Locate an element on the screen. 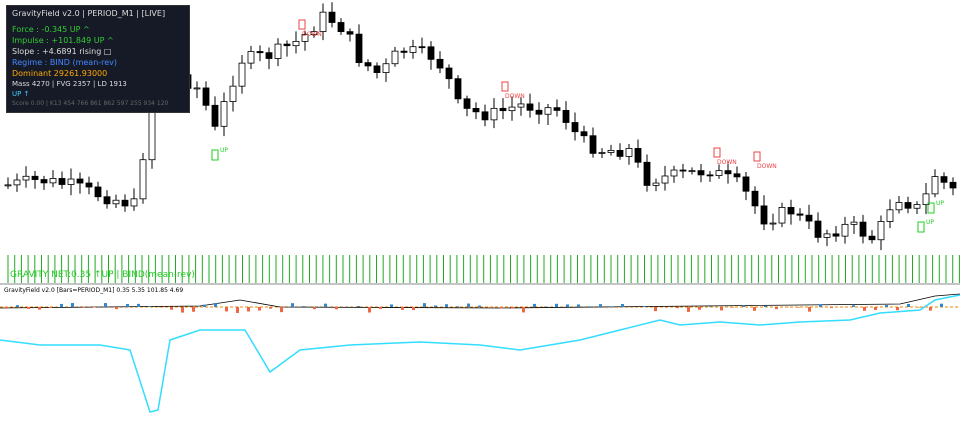 Image resolution: width=960 pixels, height=425 pixels. panel-title: GravityField v2.0 | PERIOD_M1 | [LIVE] is located at coordinates (89, 13).